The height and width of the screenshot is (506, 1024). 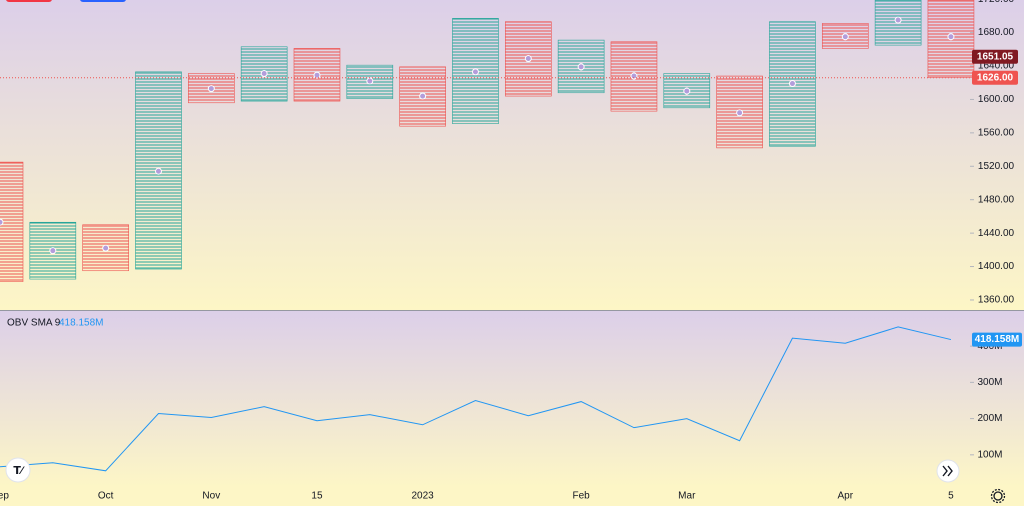 What do you see at coordinates (996, 300) in the screenshot?
I see `y-tick-label: 1360.00` at bounding box center [996, 300].